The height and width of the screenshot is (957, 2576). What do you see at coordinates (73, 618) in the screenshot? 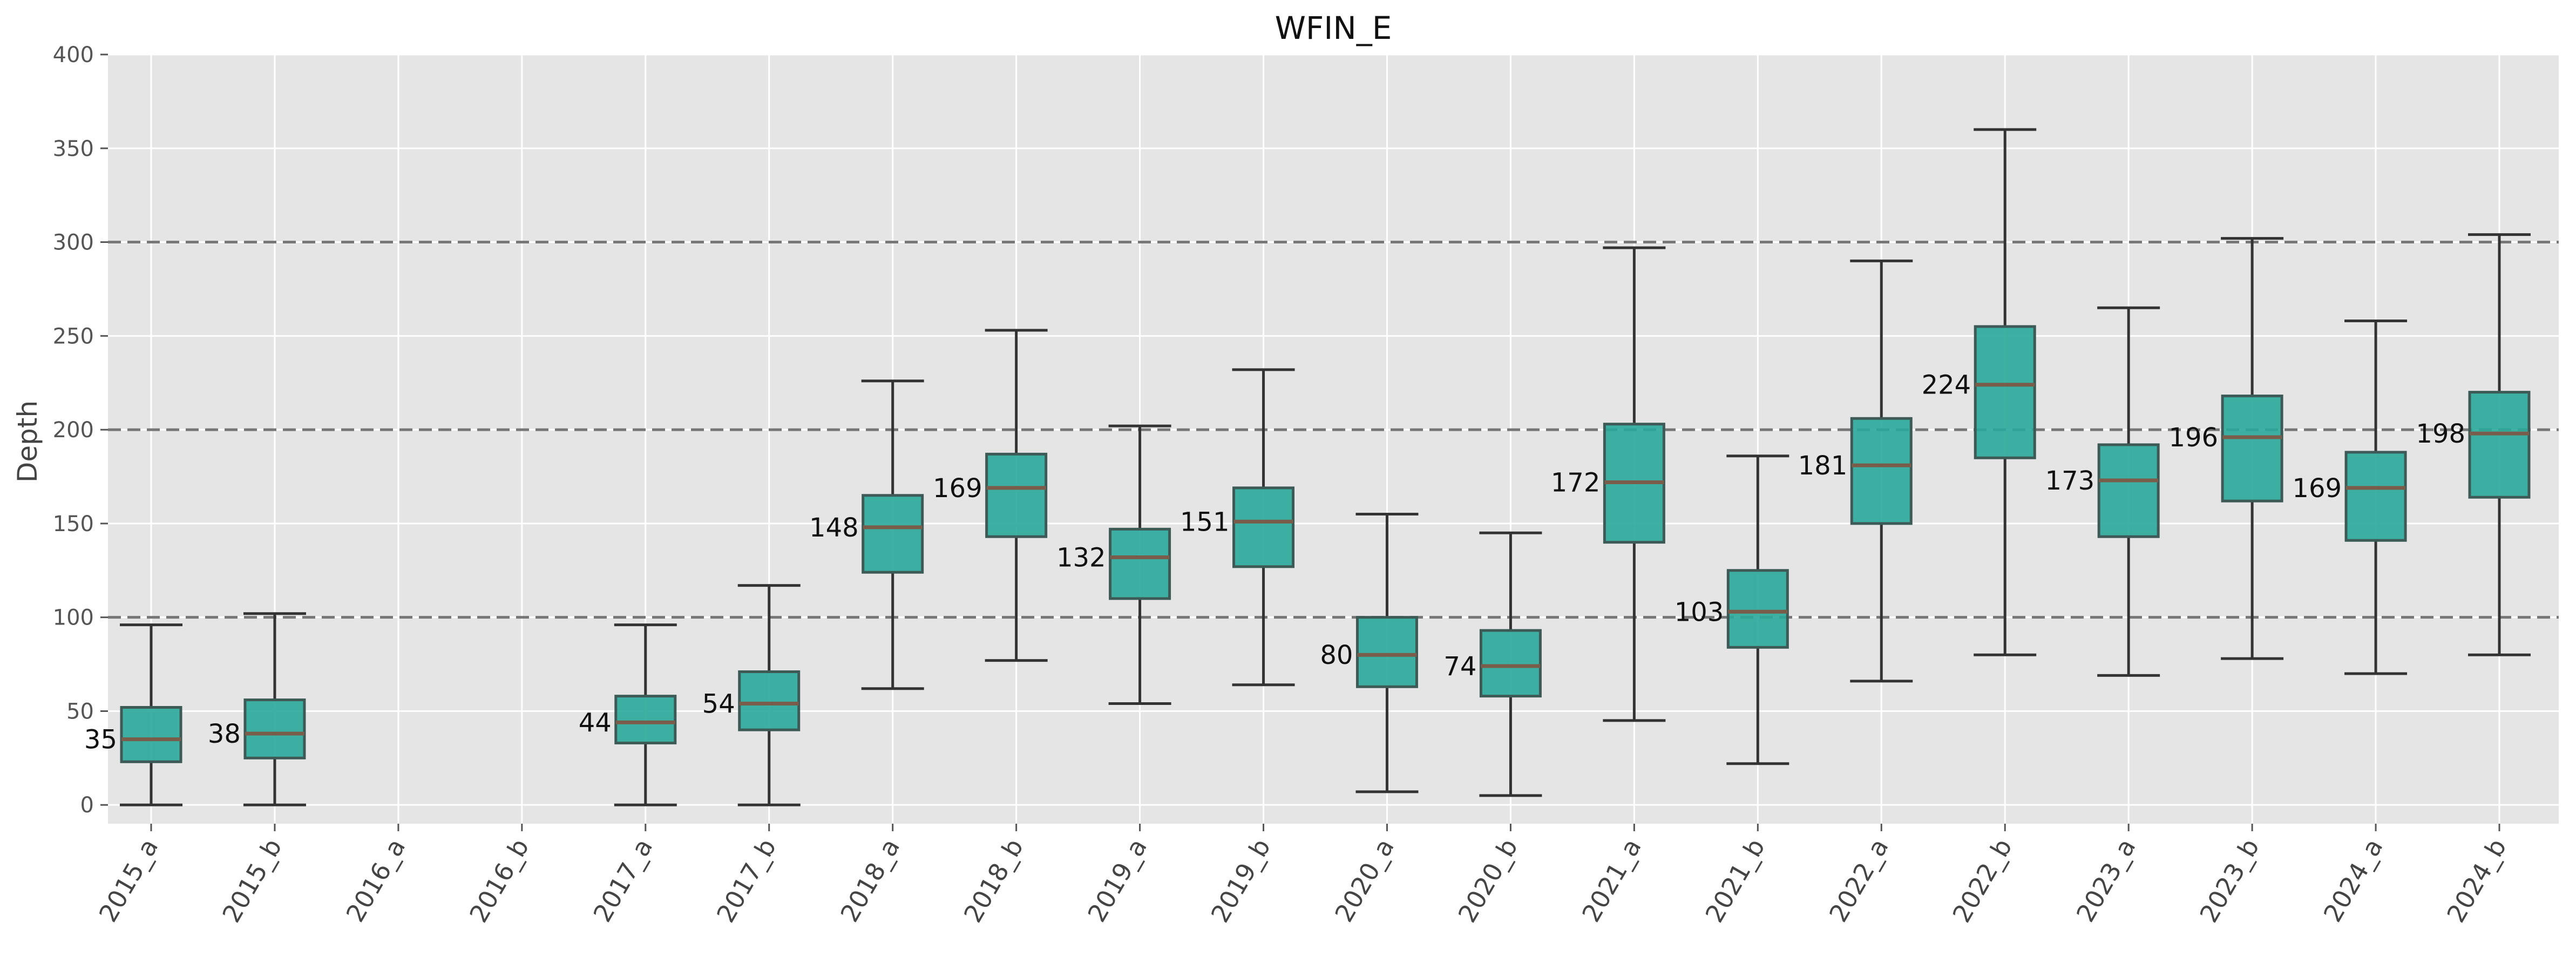
I see `y-tick-label: 100` at bounding box center [73, 618].